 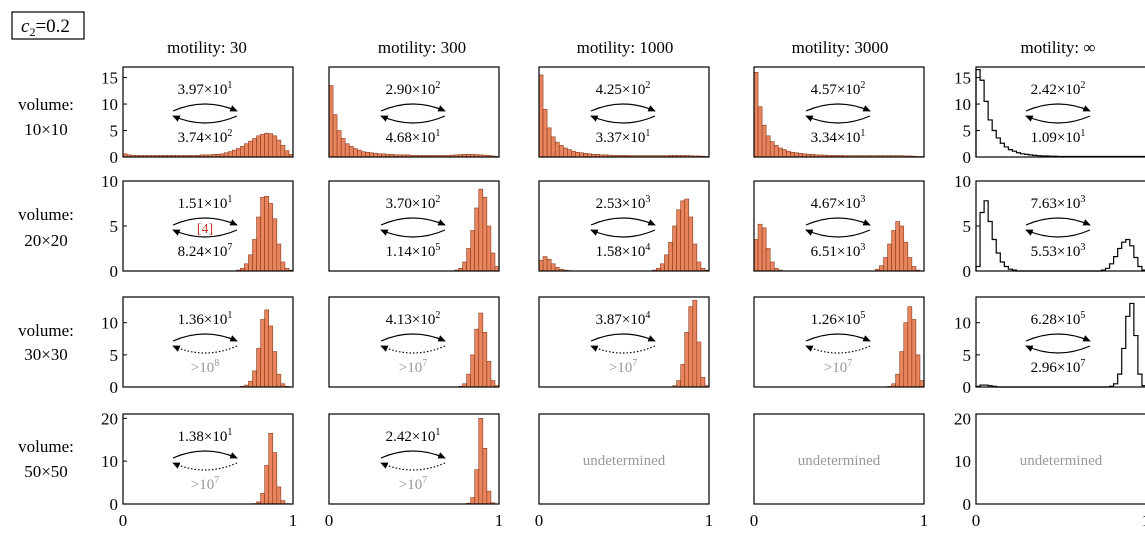 What do you see at coordinates (838, 251) in the screenshot?
I see `lower-rate: 6.51×10³` at bounding box center [838, 251].